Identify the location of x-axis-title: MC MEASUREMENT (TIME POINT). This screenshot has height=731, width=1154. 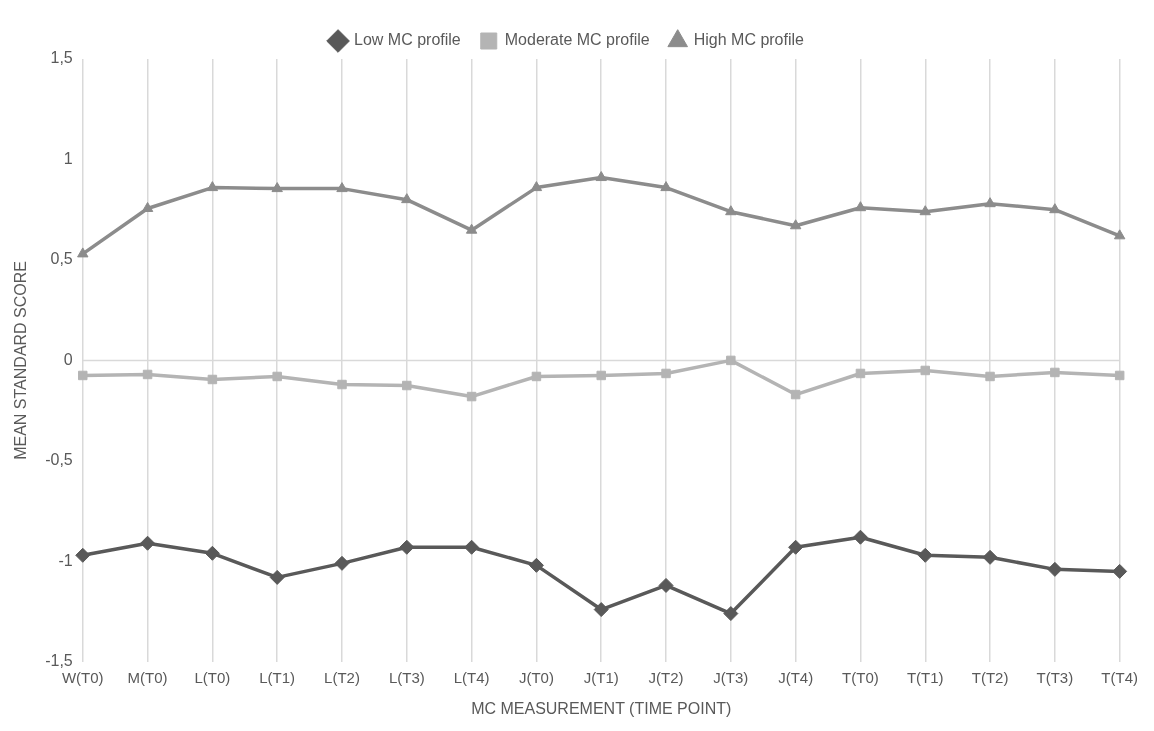
(601, 708).